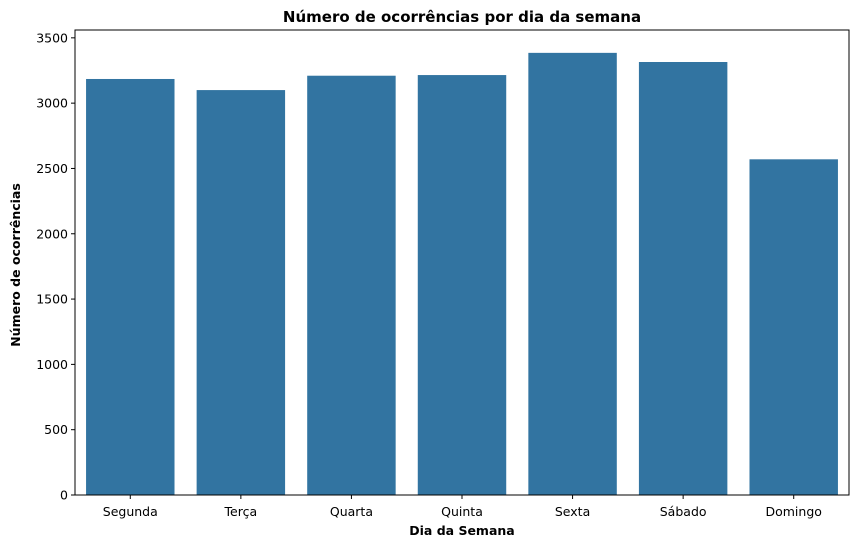 Image resolution: width=859 pixels, height=548 pixels. What do you see at coordinates (683, 278) in the screenshot?
I see `bar-sábado` at bounding box center [683, 278].